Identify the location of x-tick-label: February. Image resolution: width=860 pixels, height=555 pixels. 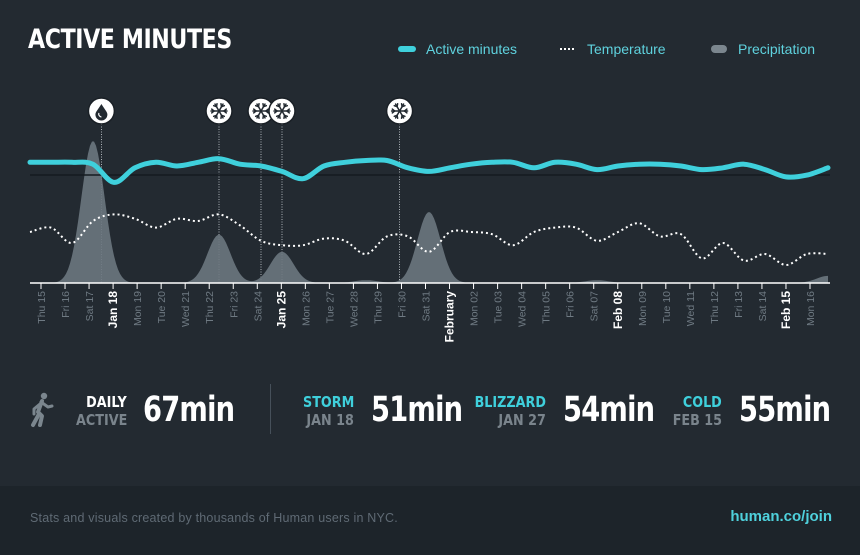
(450, 317).